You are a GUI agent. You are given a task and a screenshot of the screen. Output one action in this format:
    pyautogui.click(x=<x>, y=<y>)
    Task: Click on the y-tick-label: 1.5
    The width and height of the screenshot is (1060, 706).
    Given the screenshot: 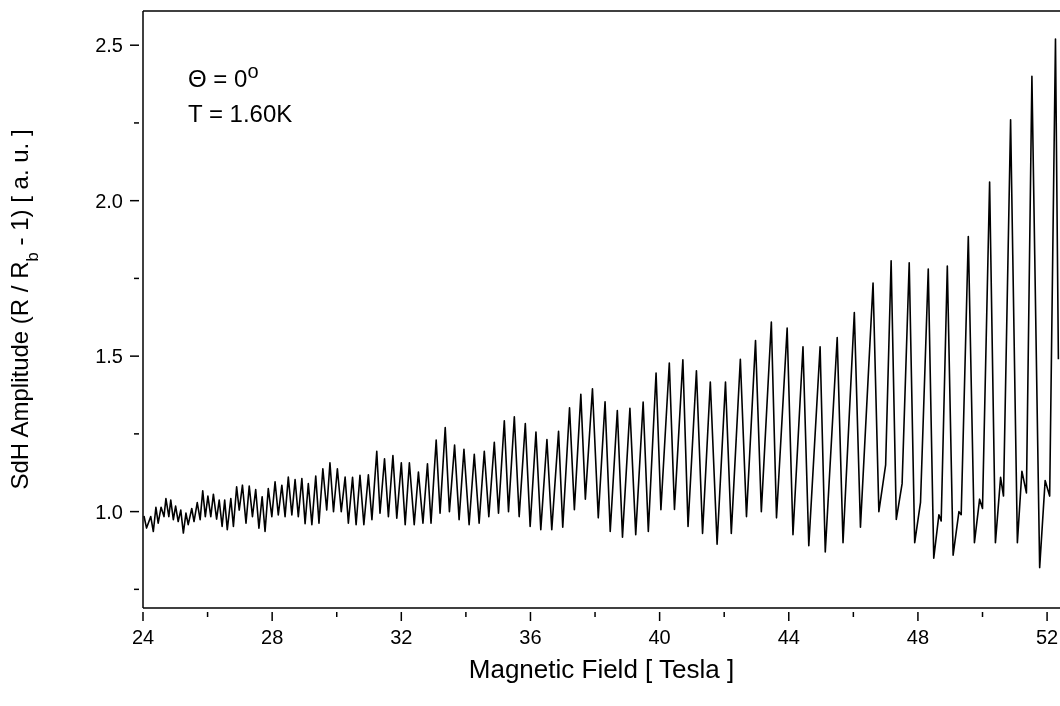 What is the action you would take?
    pyautogui.click(x=109, y=356)
    